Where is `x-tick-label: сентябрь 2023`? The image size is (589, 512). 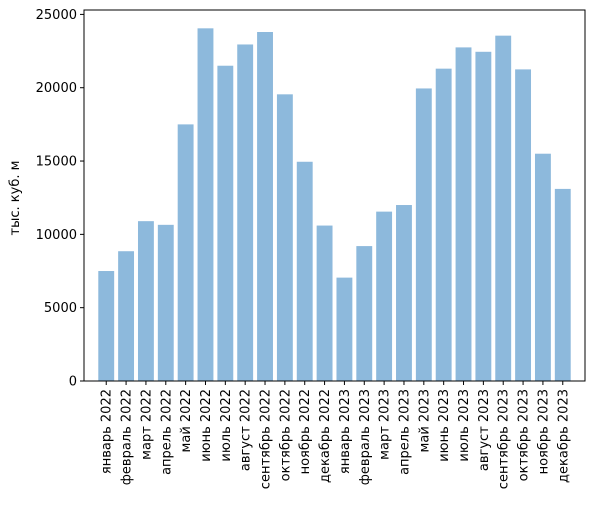 x-tick-label: сентябрь 2023 is located at coordinates (504, 439).